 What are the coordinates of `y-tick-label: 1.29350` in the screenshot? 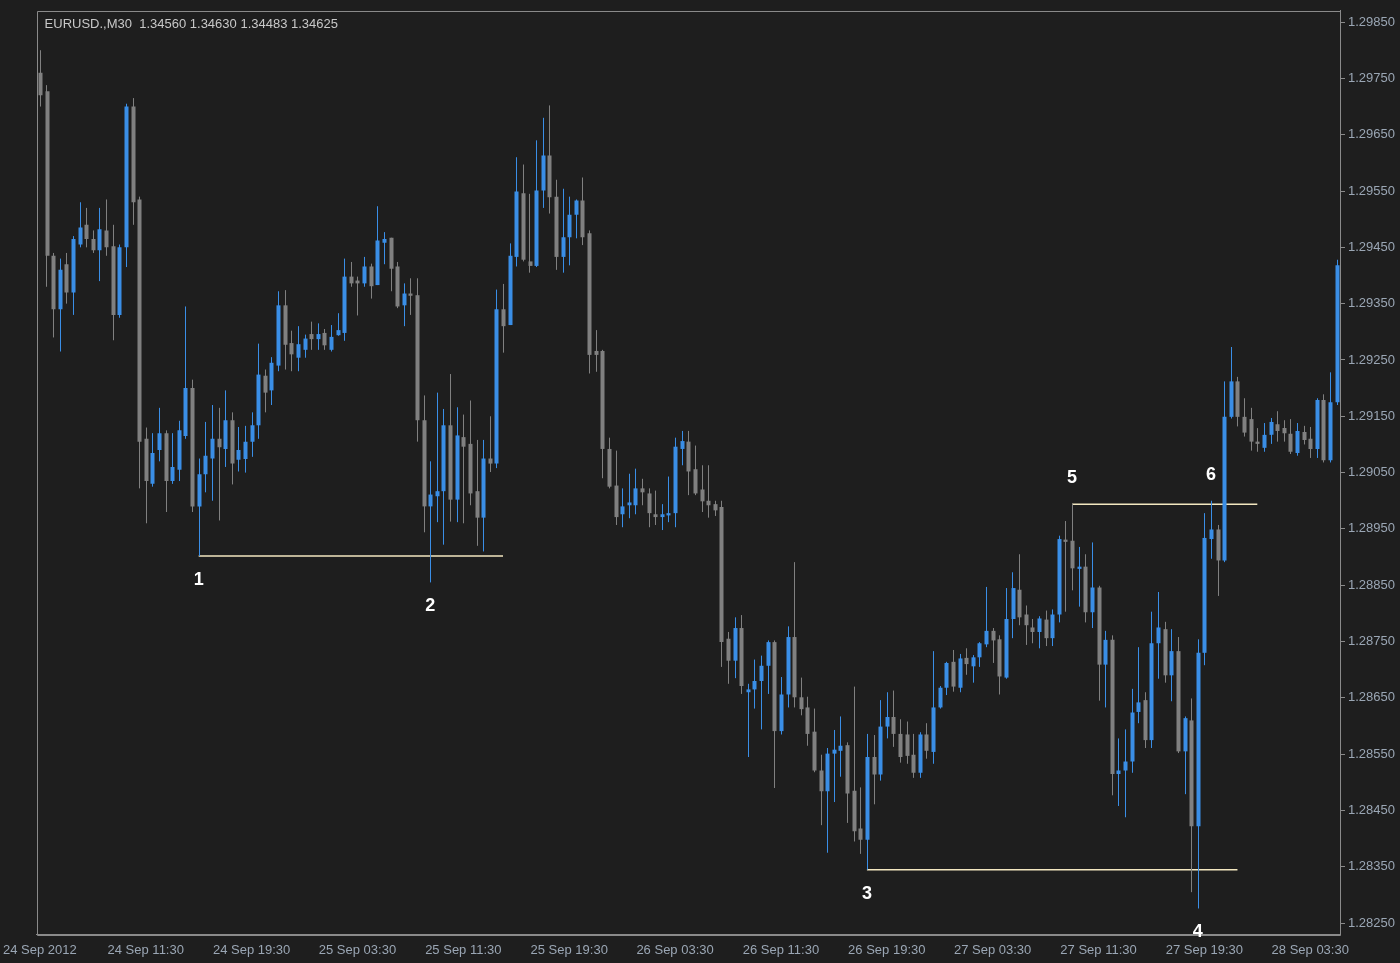 It's located at (1372, 303).